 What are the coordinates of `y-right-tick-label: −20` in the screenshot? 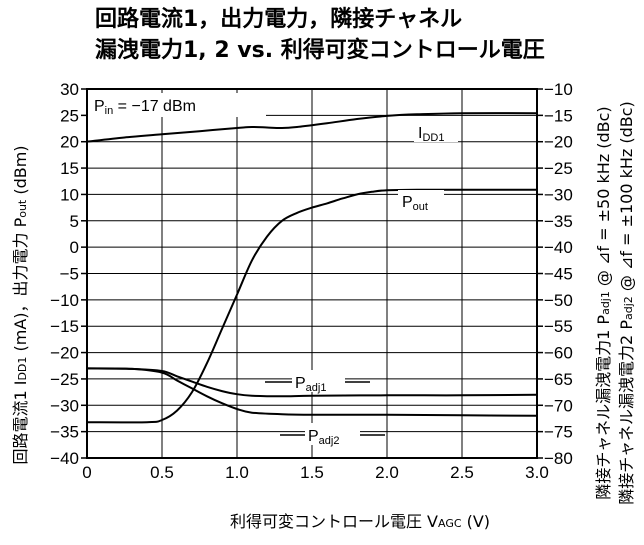 It's located at (558, 142).